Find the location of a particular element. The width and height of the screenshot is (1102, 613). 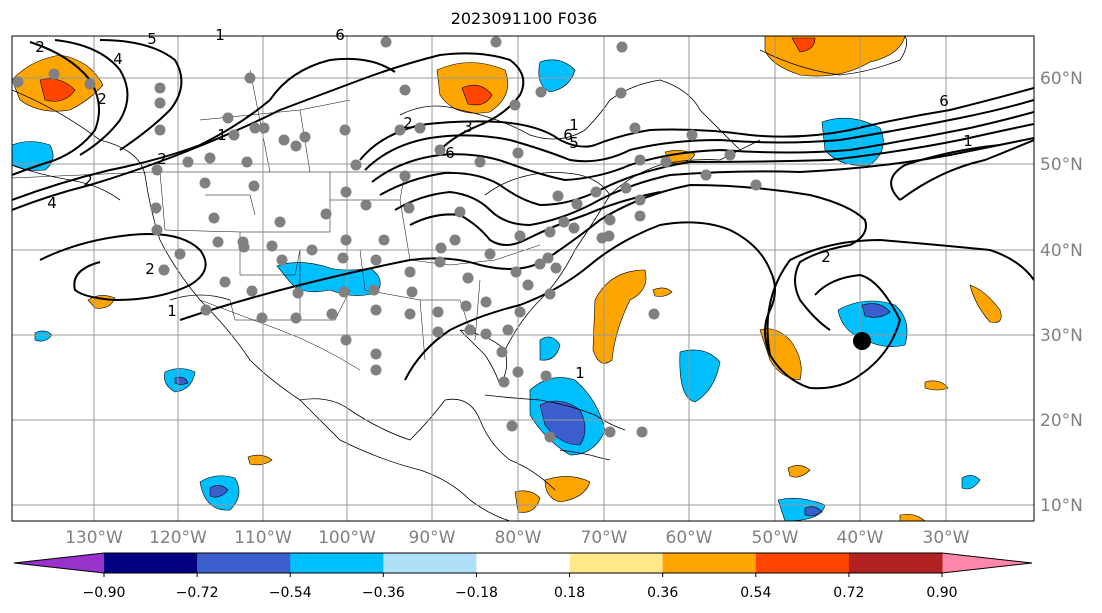

colorbar-tick-label: 0.90 is located at coordinates (941, 593).